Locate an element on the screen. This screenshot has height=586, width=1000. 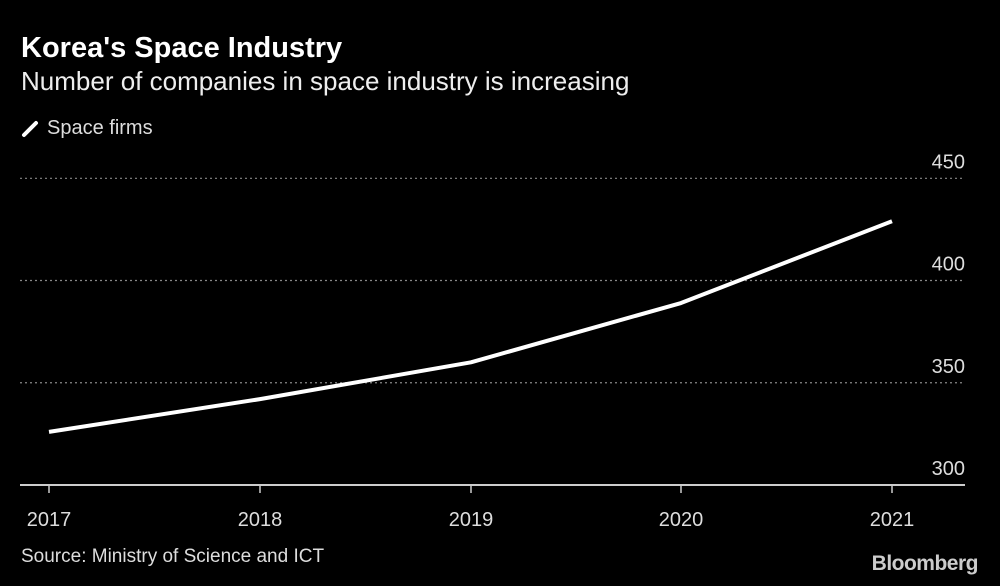
x-tick-label: 2018 is located at coordinates (260, 520).